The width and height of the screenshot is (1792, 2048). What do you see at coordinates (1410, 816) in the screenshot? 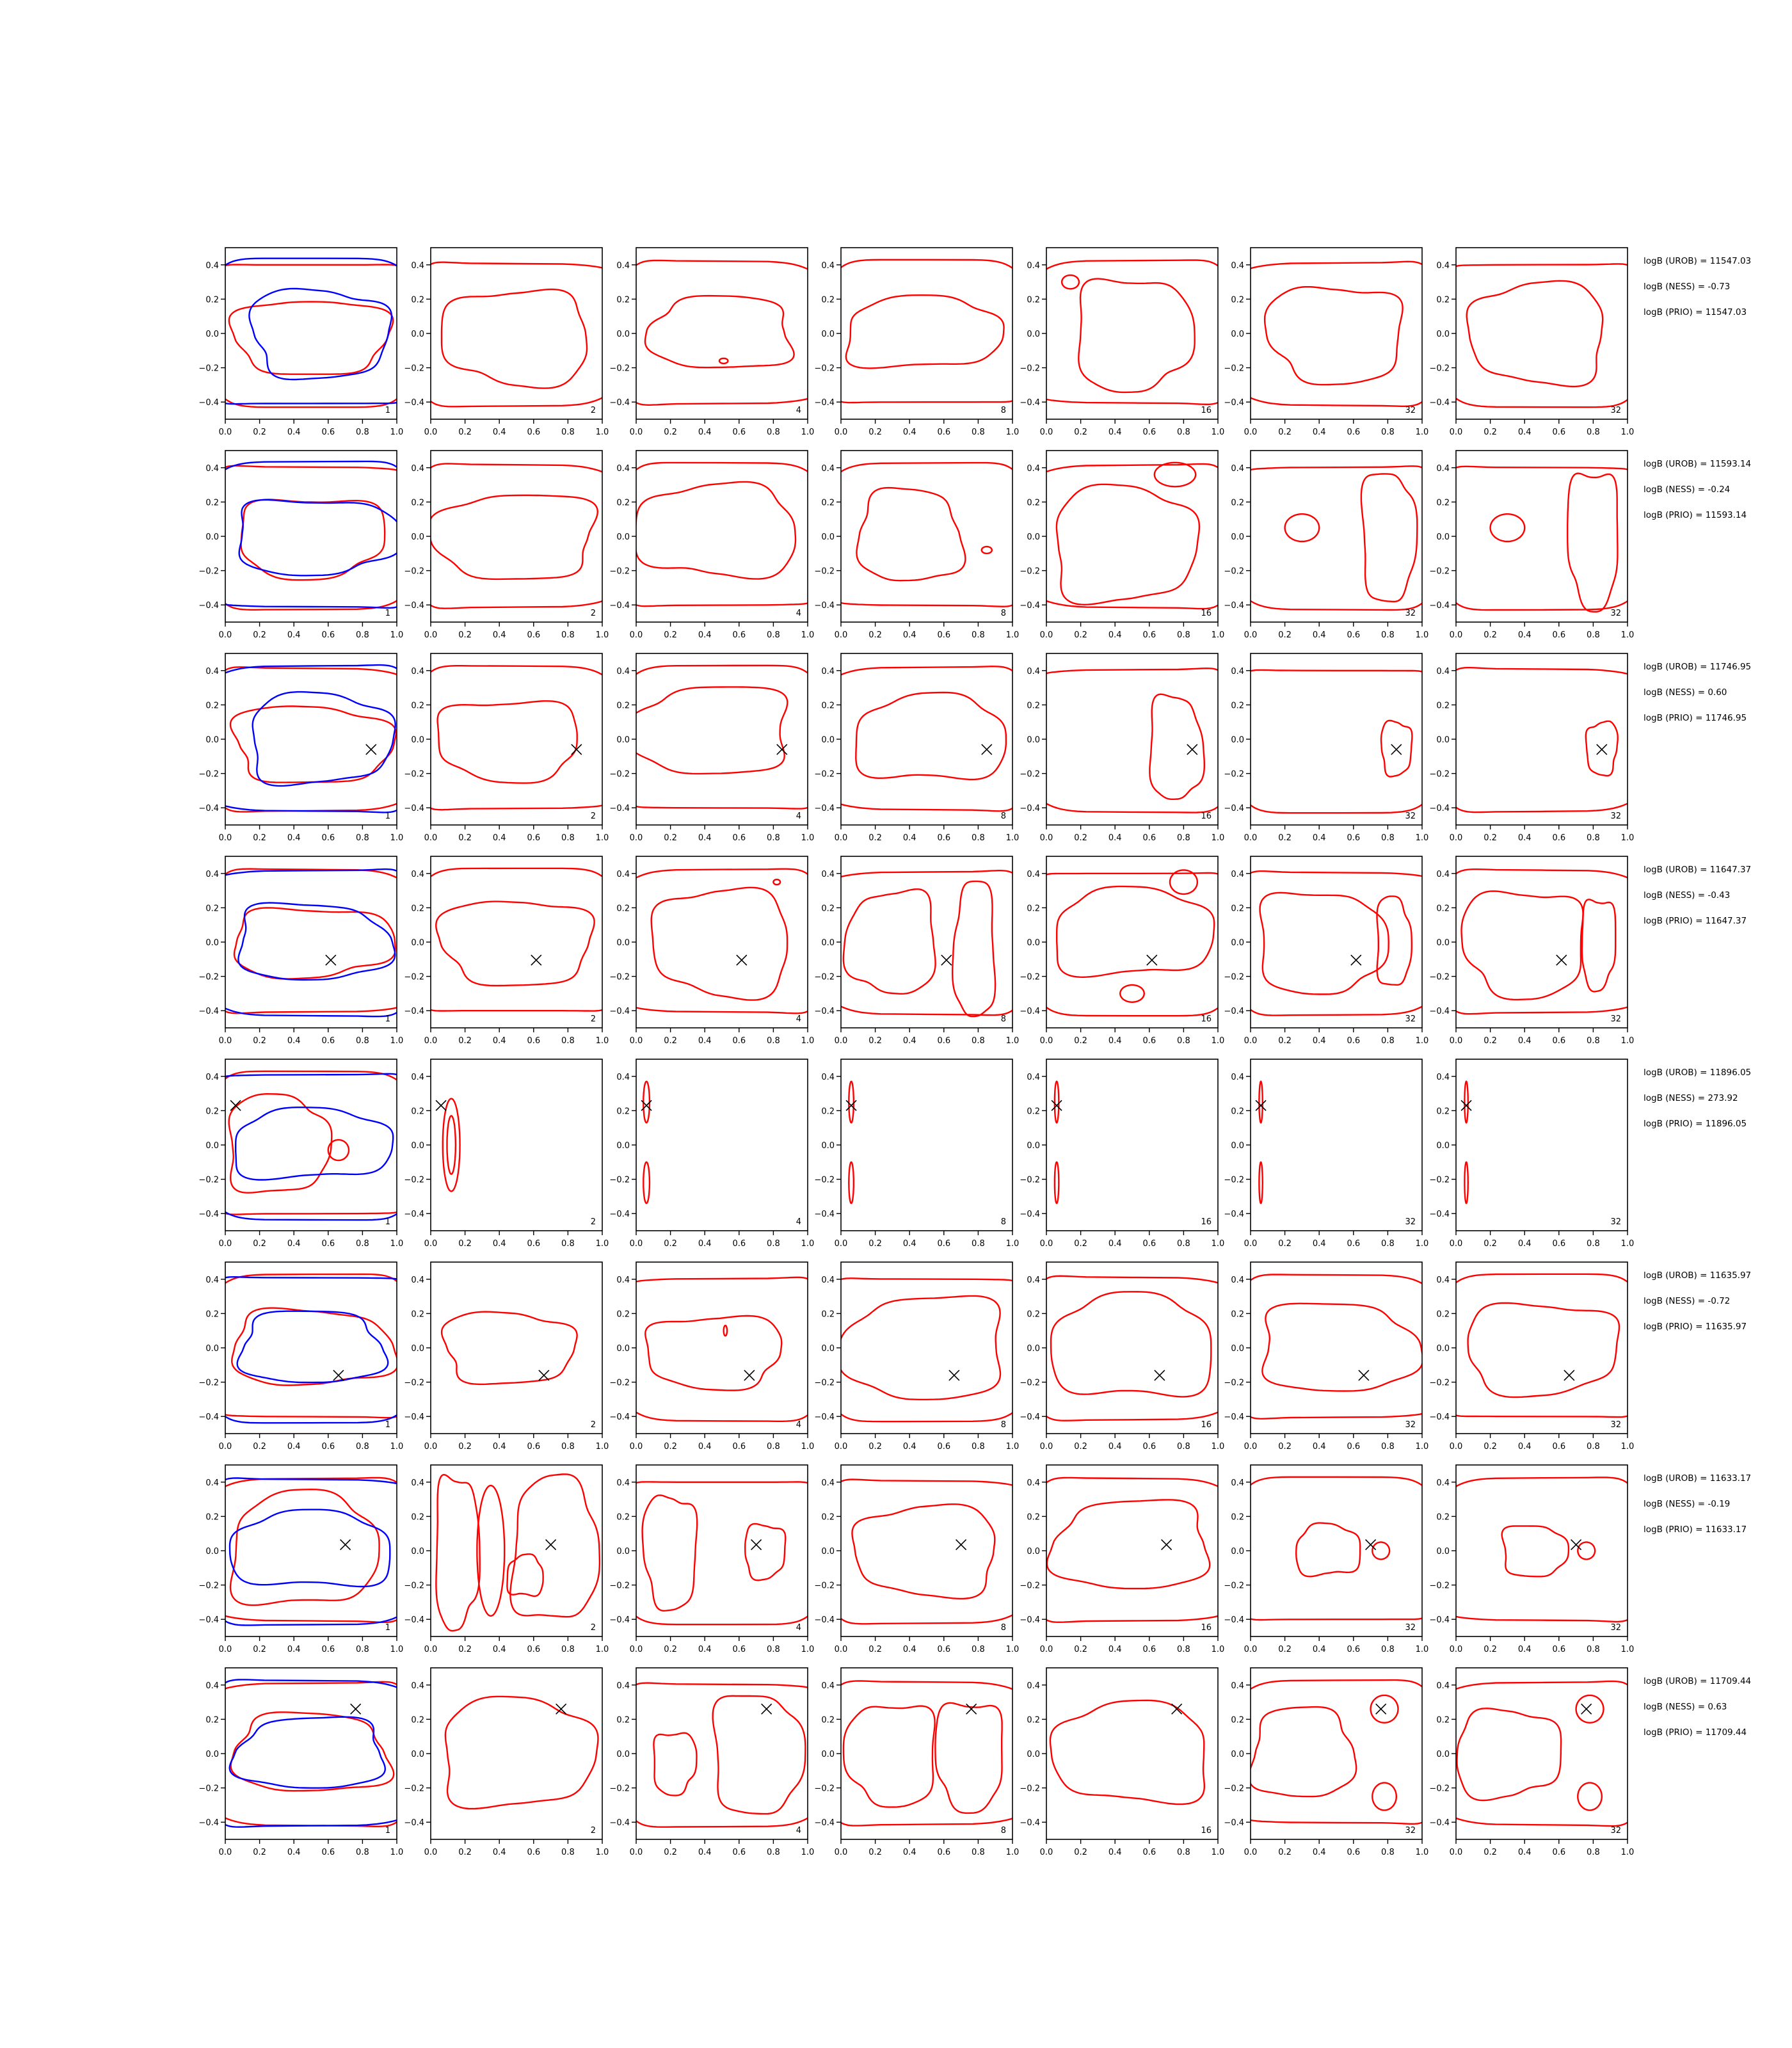
I see `panel-label: 32` at bounding box center [1410, 816].